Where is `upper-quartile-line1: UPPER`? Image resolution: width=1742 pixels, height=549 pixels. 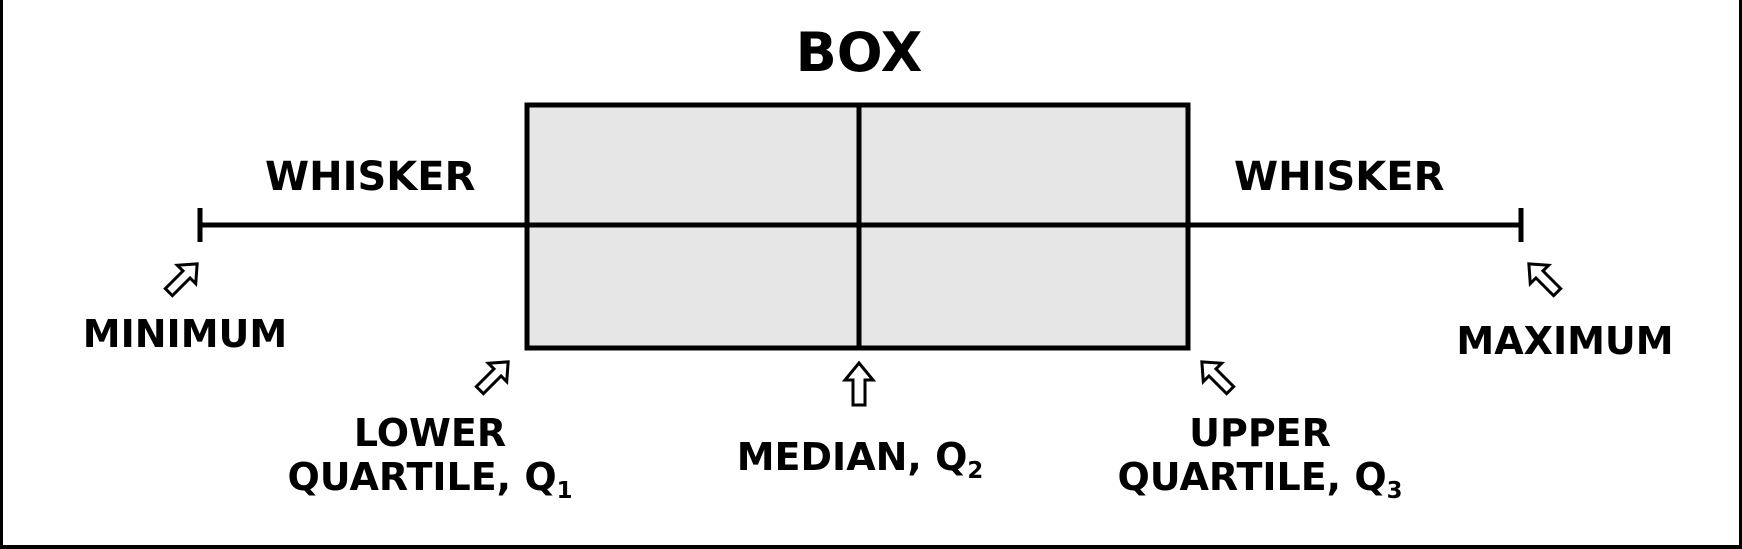 upper-quartile-line1: UPPER is located at coordinates (1260, 433).